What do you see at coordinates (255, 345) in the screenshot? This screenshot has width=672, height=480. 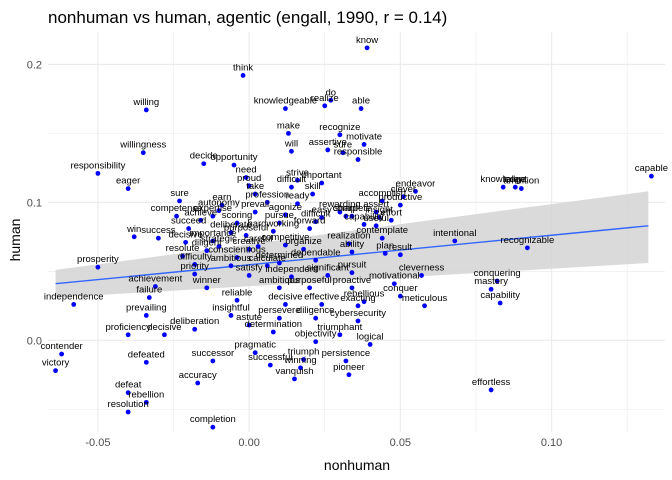 I see `point-label: pragmatic` at bounding box center [255, 345].